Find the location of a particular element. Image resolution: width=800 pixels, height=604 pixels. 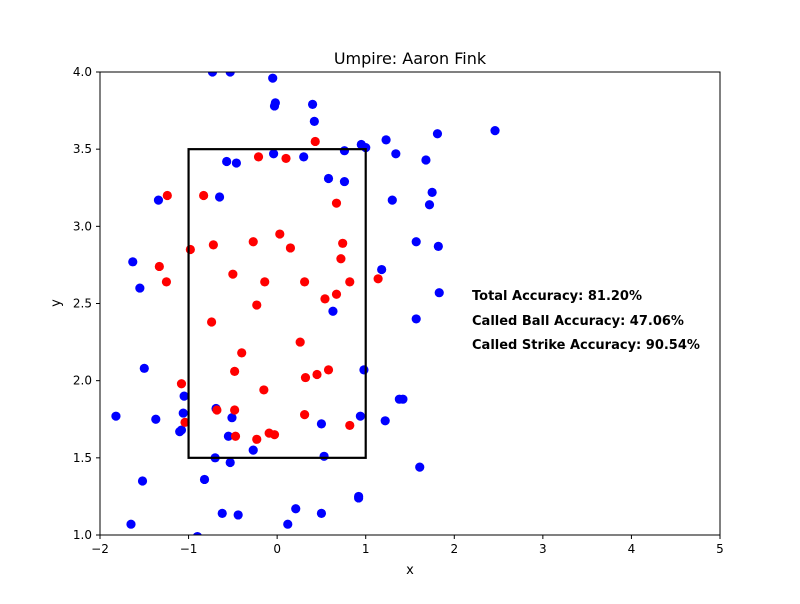

y-axis-label: y is located at coordinates (56, 303).